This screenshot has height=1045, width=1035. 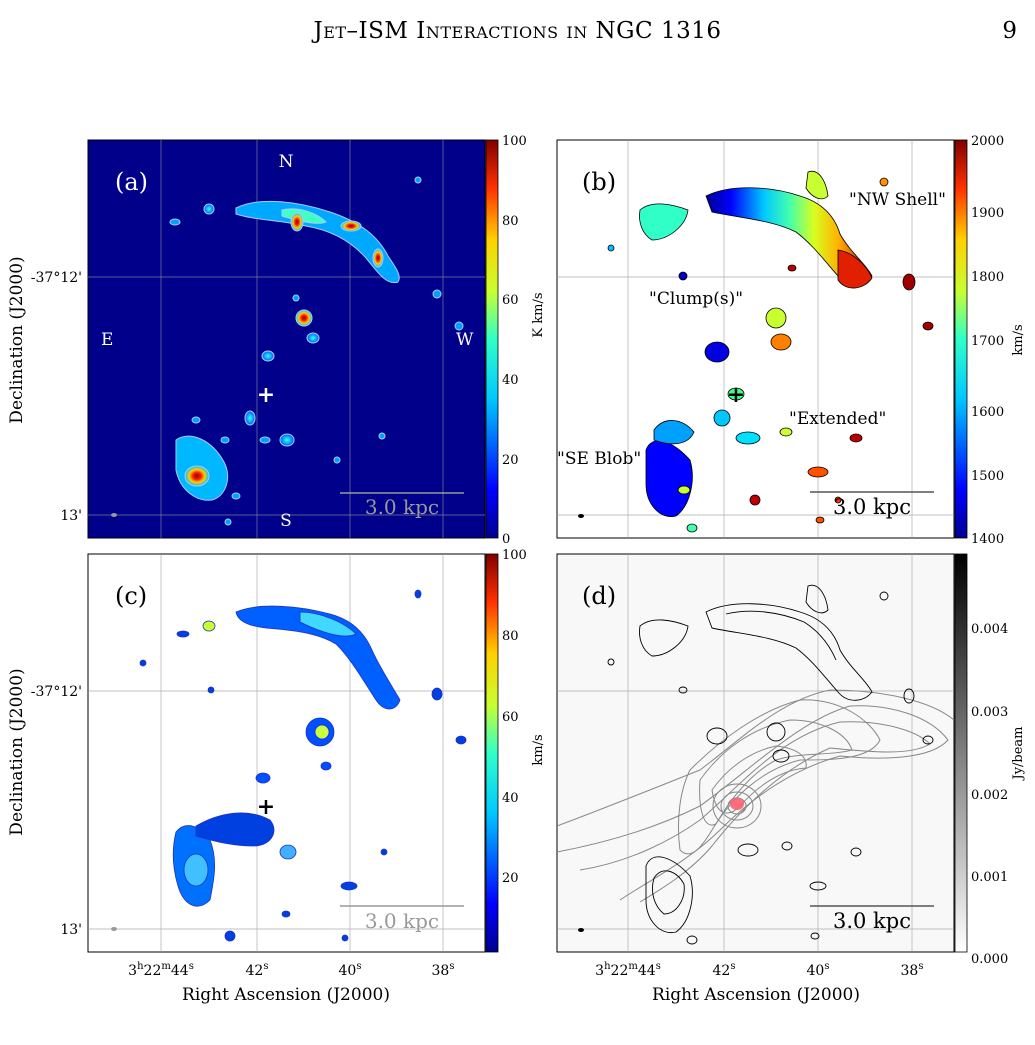 I want to click on panel-d-label: (d), so click(x=599, y=596).